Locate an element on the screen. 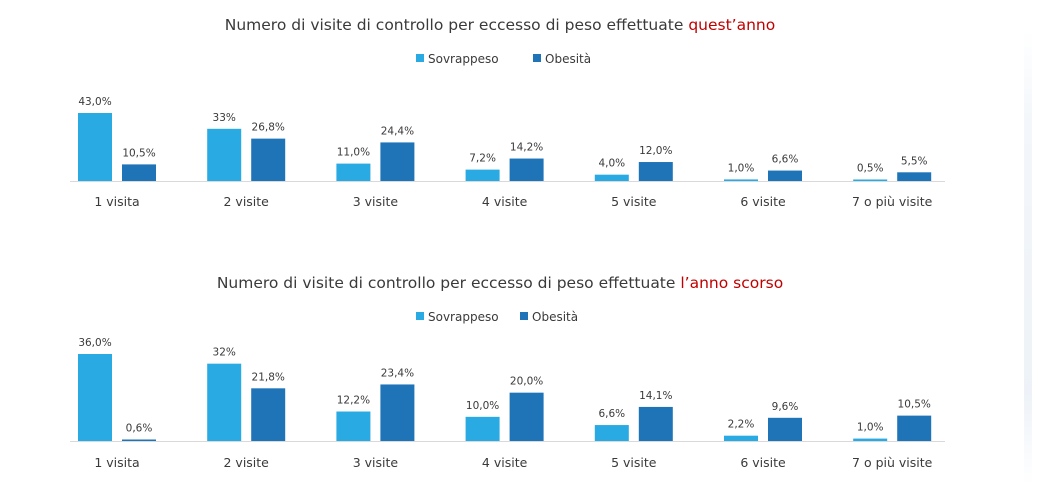 This screenshot has width=1038, height=495. data-label-sovrappeso: 32% is located at coordinates (224, 353).